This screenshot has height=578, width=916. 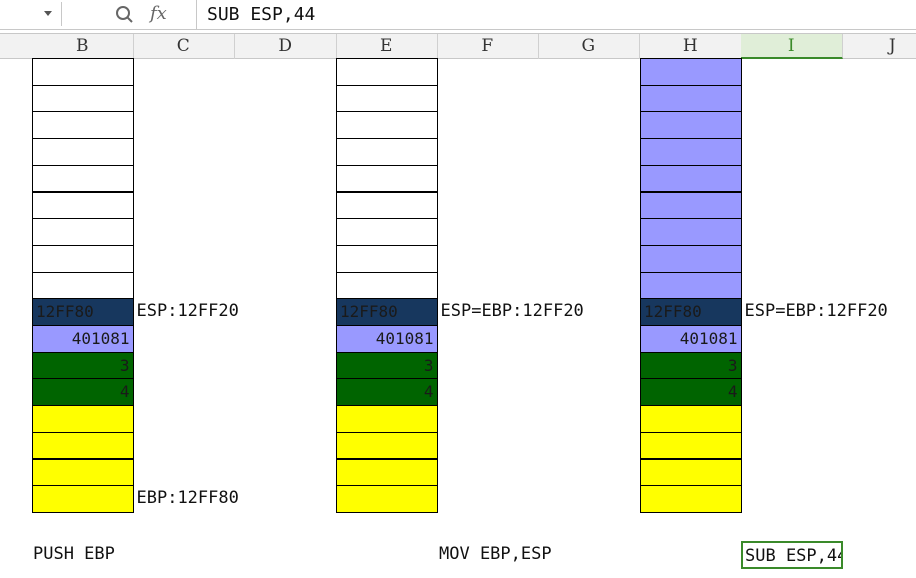 I want to click on column-header: D, so click(x=286, y=46).